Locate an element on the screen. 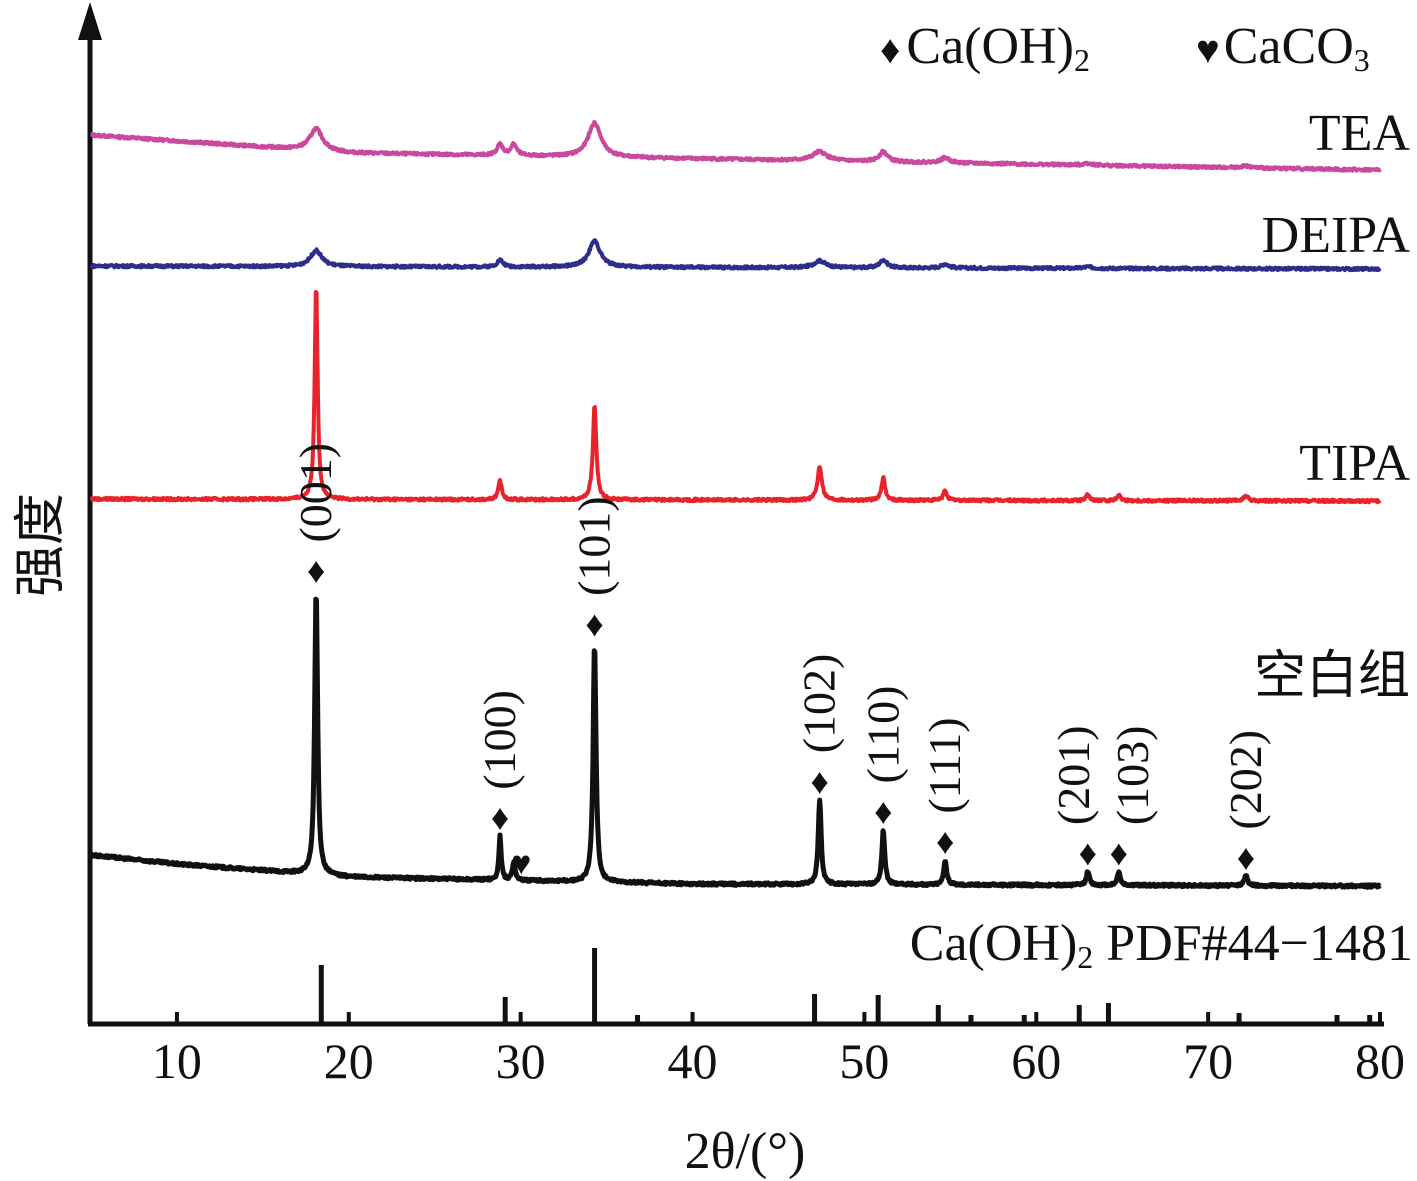 The width and height of the screenshot is (1417, 1181). series-label-deipa: DEIPA is located at coordinates (1336, 235).